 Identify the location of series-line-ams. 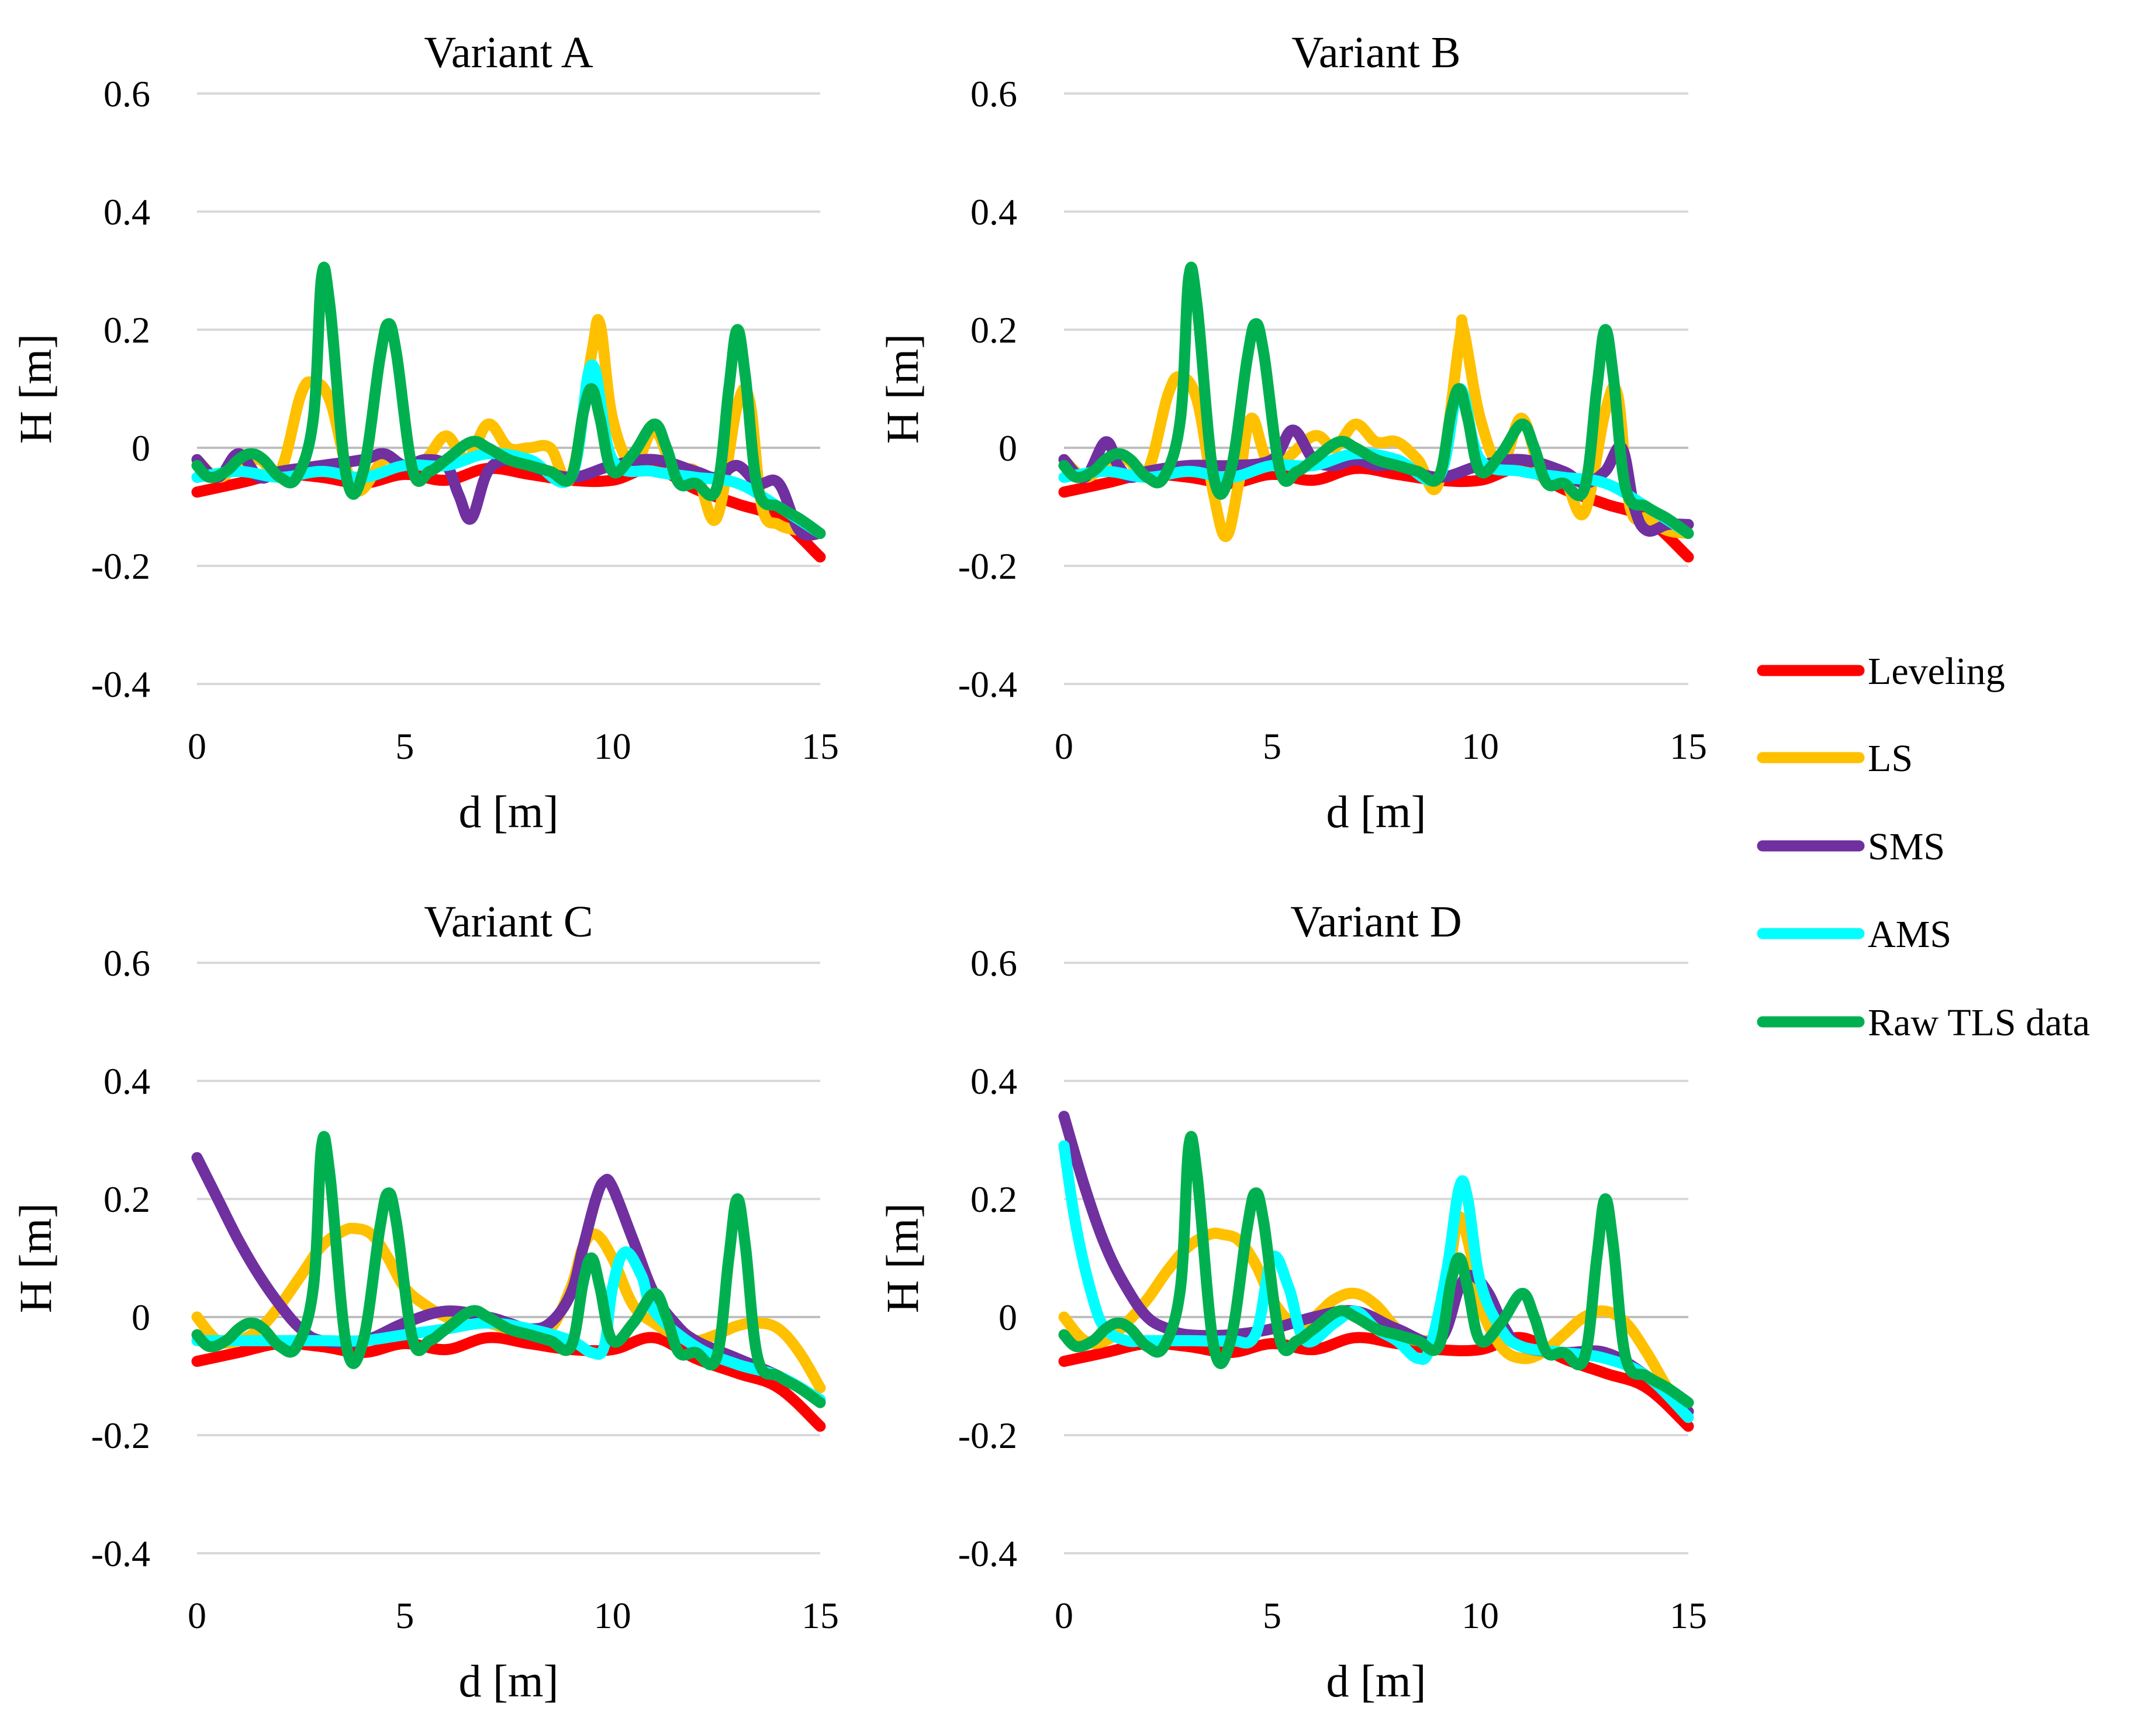
(509, 1325).